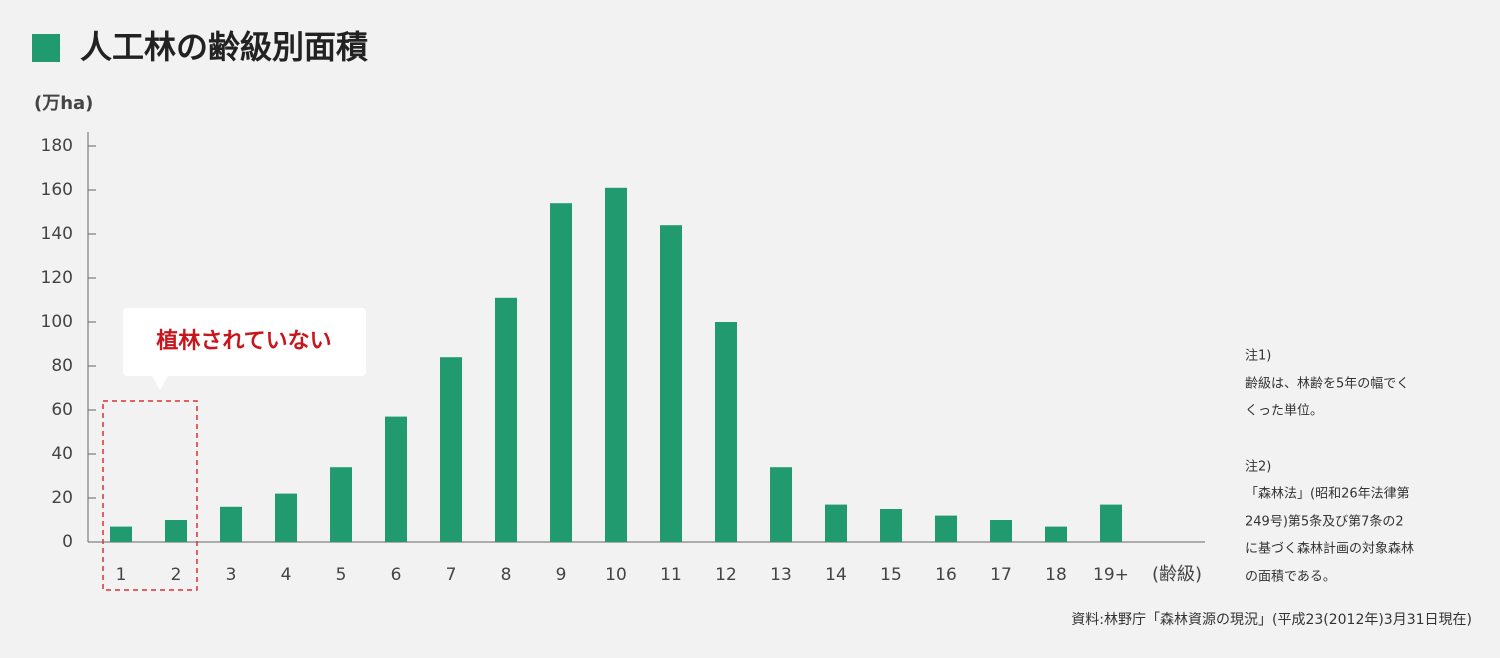 This screenshot has width=1500, height=658. What do you see at coordinates (1327, 384) in the screenshot?
I see `note-line: 齢級は、林齢を5年の幅でく` at bounding box center [1327, 384].